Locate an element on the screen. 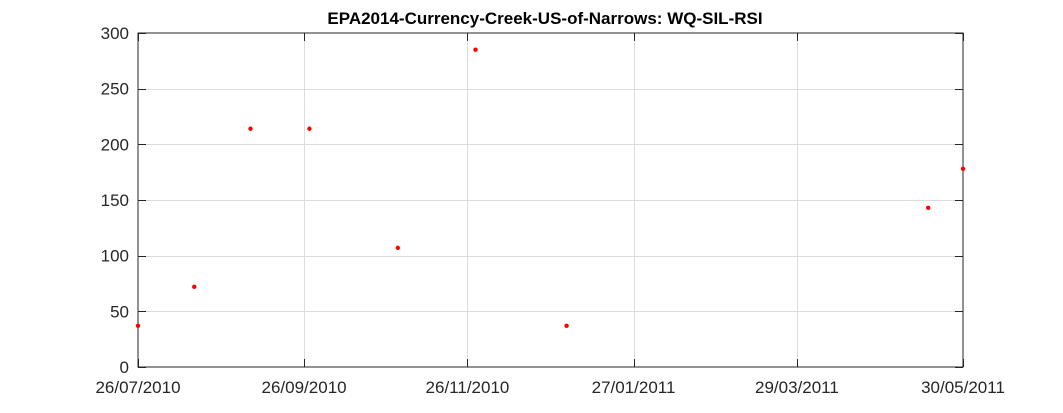 This screenshot has height=413, width=1063. y-tick-label: 300 is located at coordinates (115, 33).